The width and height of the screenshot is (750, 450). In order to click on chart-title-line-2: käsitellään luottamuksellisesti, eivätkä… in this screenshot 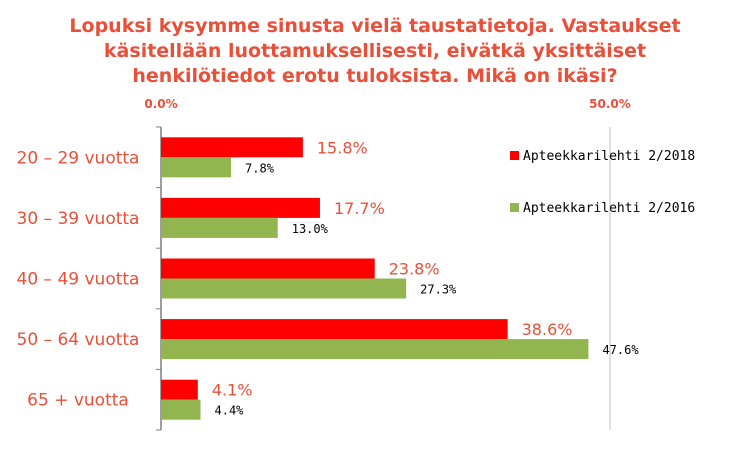, I will do `click(375, 51)`.